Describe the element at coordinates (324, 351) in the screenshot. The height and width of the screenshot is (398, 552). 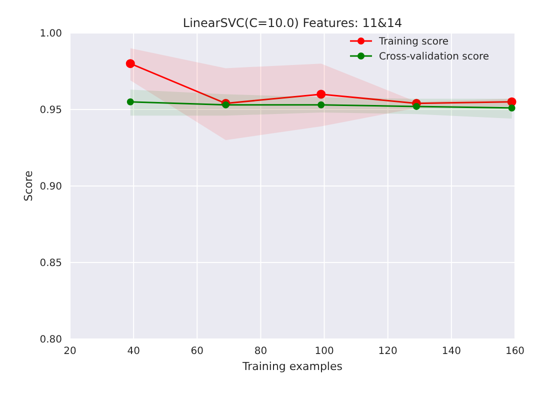
I see `x-tick-label: 100` at that location.